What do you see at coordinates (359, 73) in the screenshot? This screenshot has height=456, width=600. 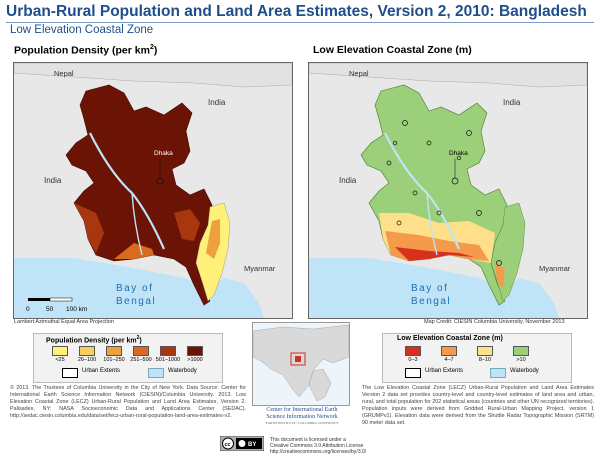 I see `label-nepal-right: Nepal` at bounding box center [359, 73].